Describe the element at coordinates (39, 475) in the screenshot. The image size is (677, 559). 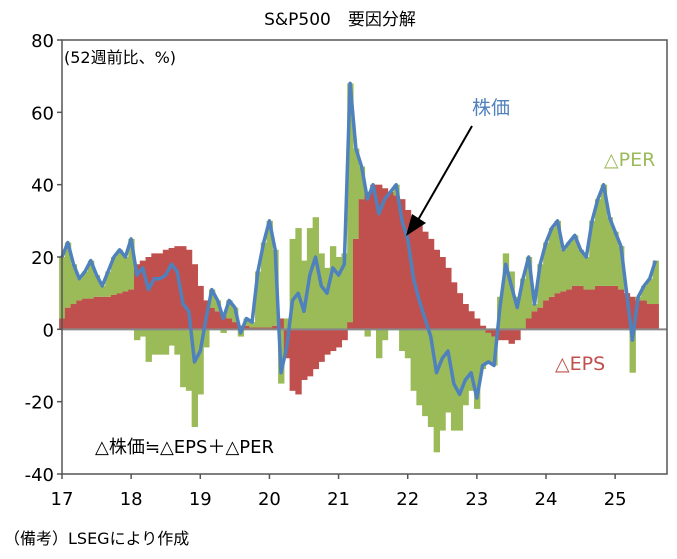
I see `y-tick-label: -40` at that location.